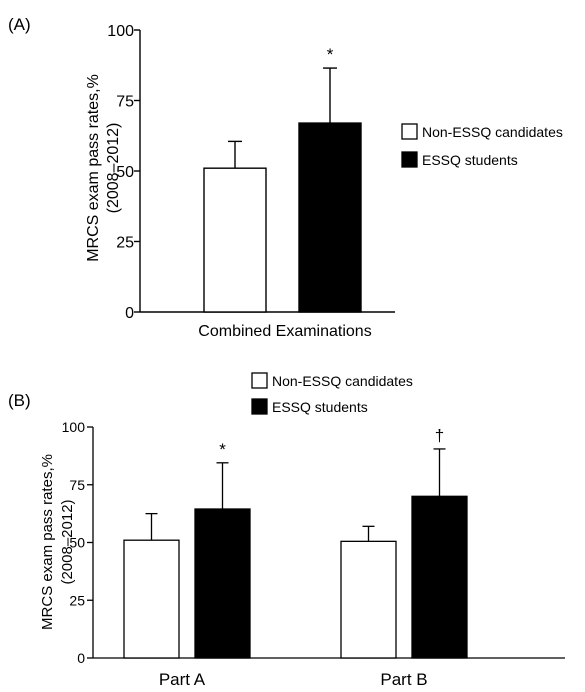 The image size is (585, 692). I want to click on panel-b-y-tick-label: 100, so click(74, 427).